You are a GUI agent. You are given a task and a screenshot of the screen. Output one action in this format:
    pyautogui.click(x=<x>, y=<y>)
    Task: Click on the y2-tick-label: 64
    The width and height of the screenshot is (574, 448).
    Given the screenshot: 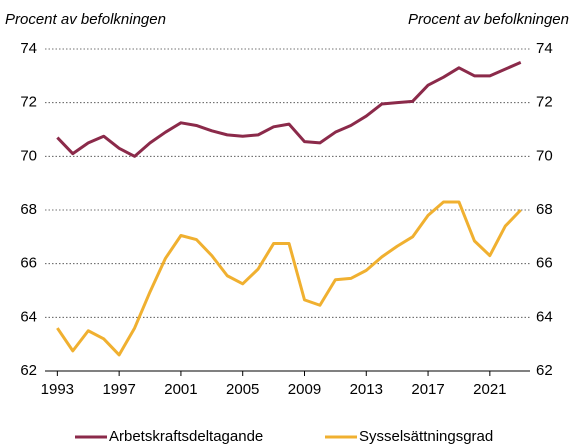 What is the action you would take?
    pyautogui.click(x=544, y=316)
    